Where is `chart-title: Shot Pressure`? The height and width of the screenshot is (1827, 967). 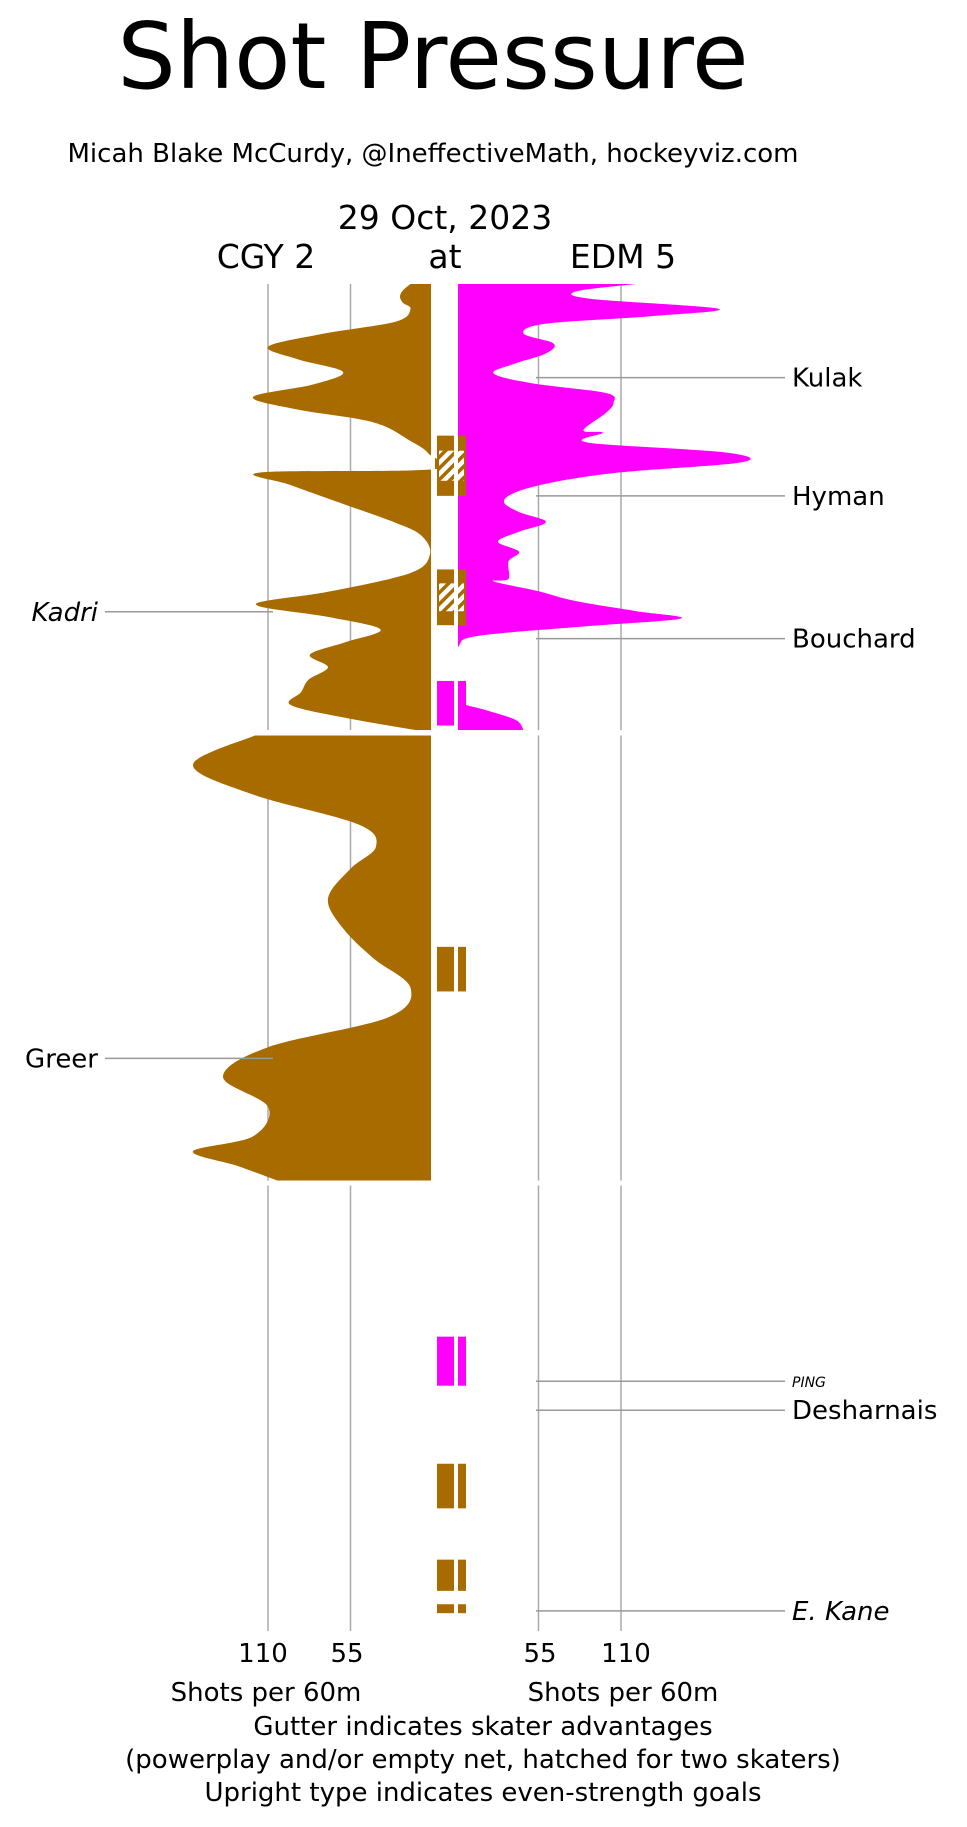 chart-title: Shot Pressure is located at coordinates (432, 56).